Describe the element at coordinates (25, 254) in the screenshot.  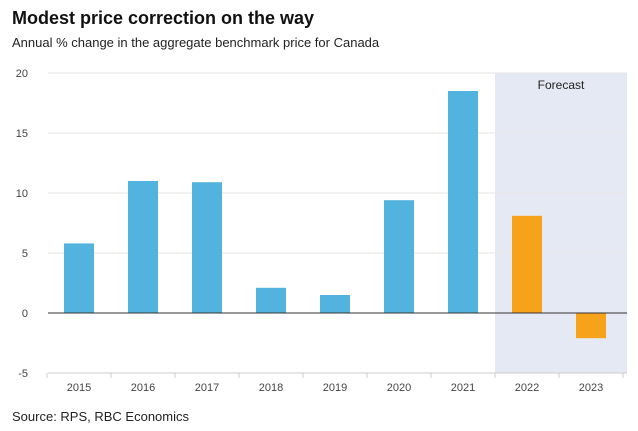
I see `y-tick-label: 5` at that location.